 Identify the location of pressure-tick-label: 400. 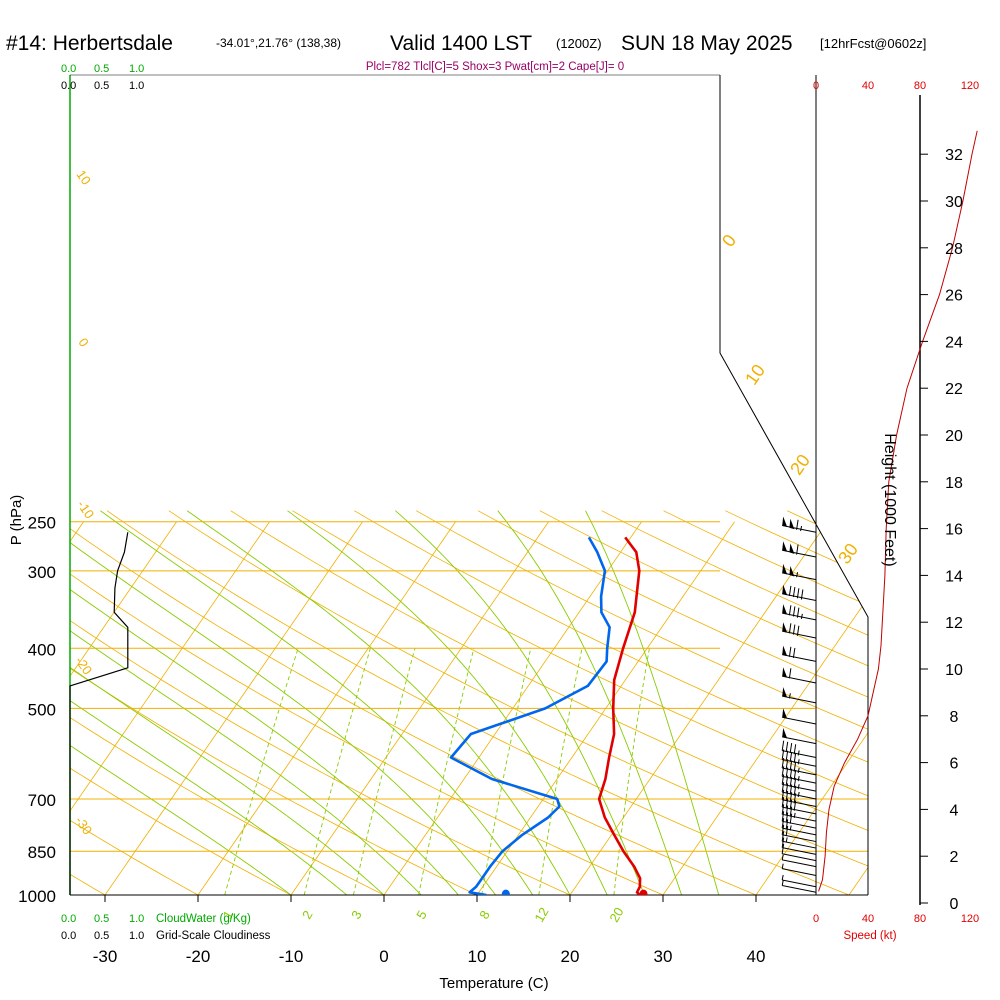
(42, 649).